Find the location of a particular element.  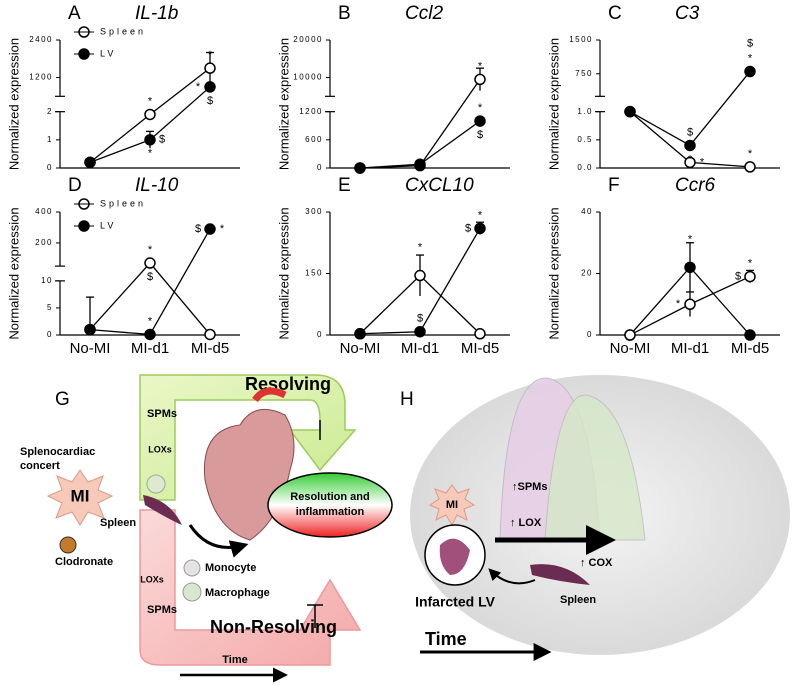

macrophage-icon is located at coordinates (192, 592).